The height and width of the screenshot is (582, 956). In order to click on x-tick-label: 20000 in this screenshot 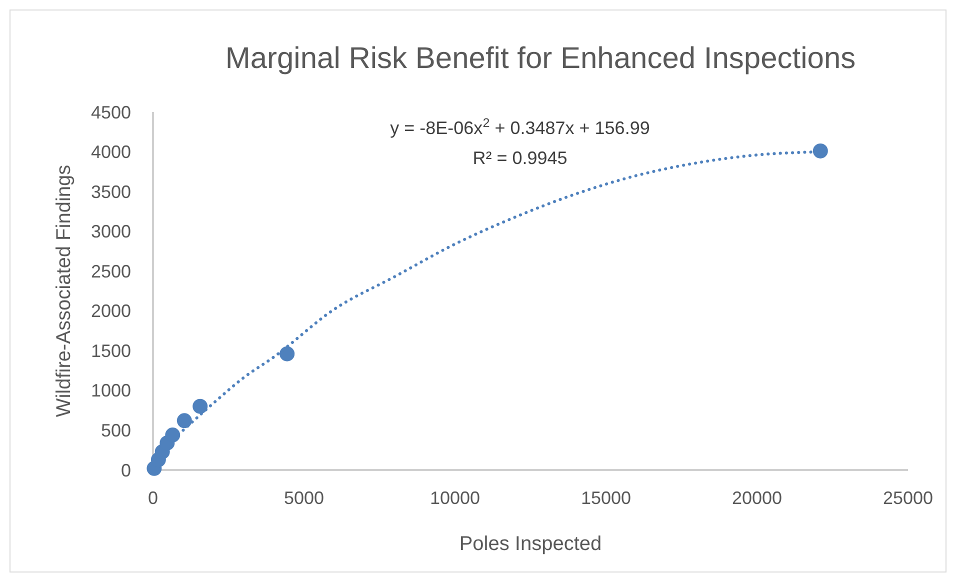, I will do `click(757, 498)`.